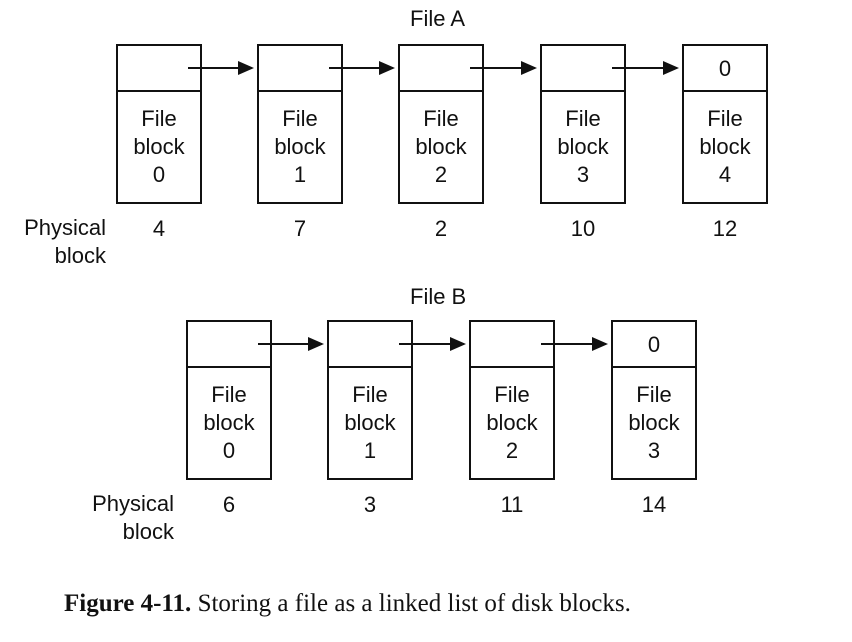 The width and height of the screenshot is (852, 642). Describe the element at coordinates (229, 504) in the screenshot. I see `physical-block-number: 6` at that location.